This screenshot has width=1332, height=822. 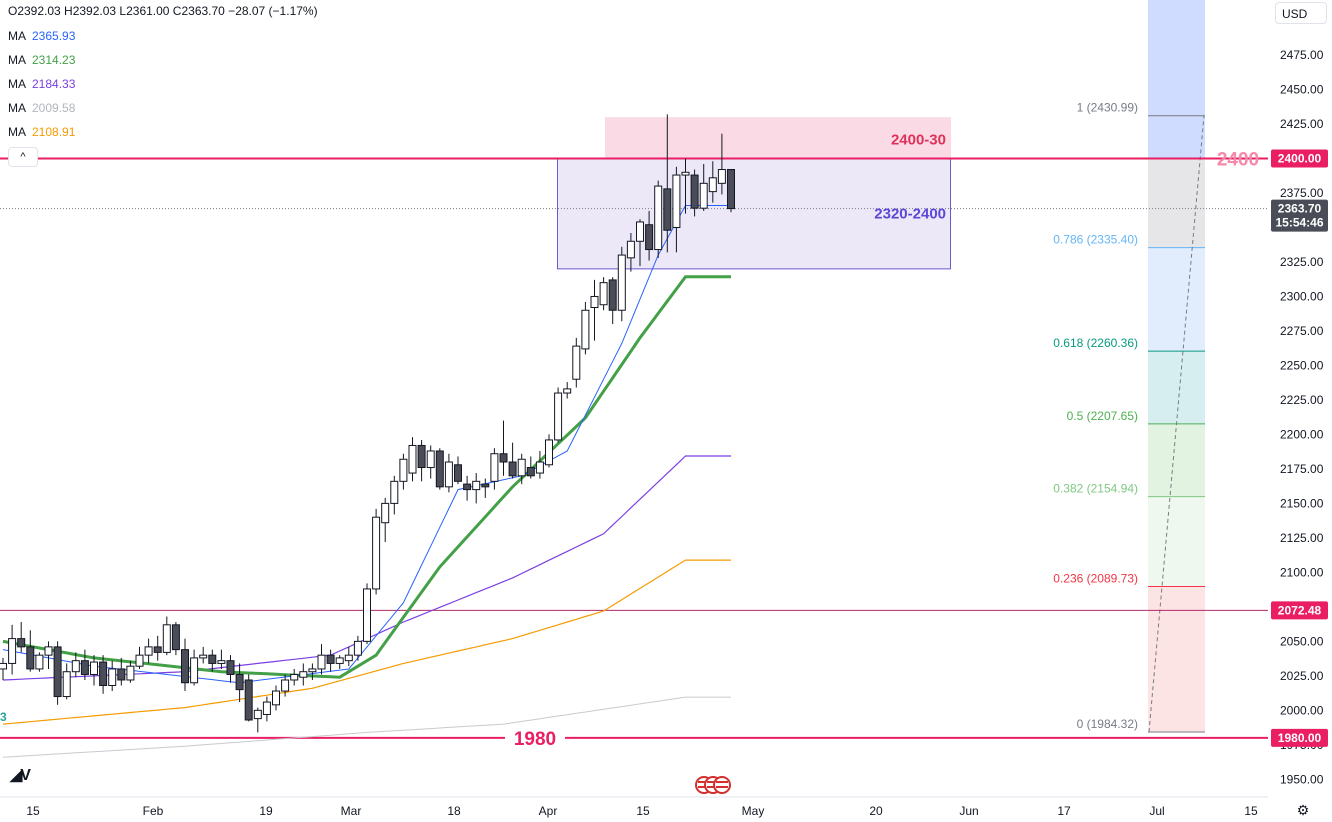 What do you see at coordinates (548, 811) in the screenshot?
I see `time-tick-label: Apr` at bounding box center [548, 811].